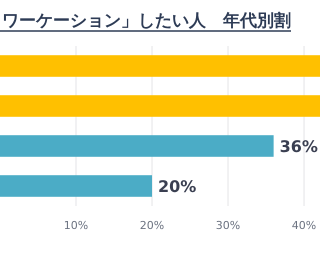  I want to click on x-tick-label: 30%, so click(228, 225).